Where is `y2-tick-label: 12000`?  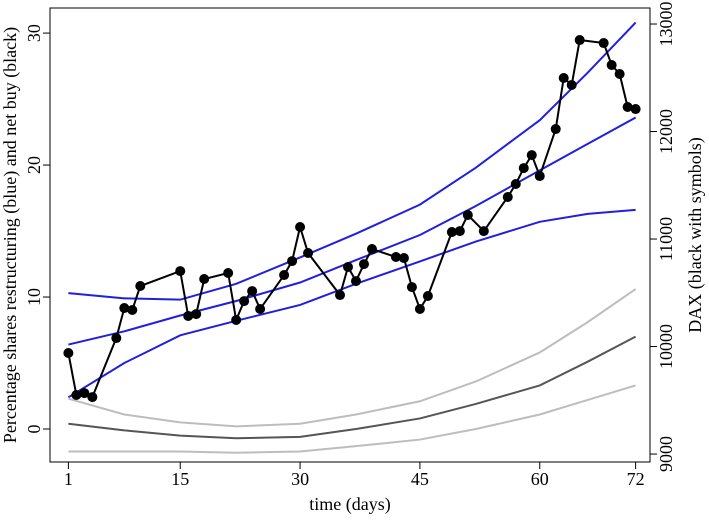
y2-tick-label: 12000 is located at coordinates (666, 131).